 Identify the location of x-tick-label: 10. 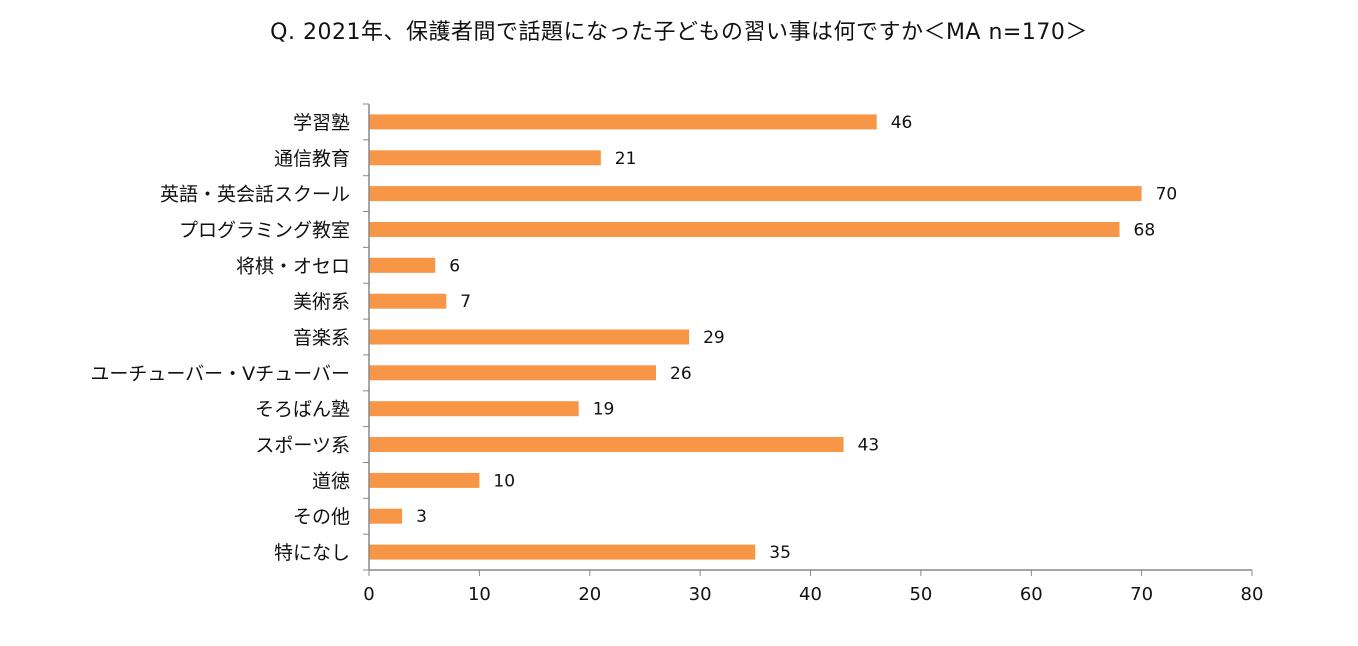
(479, 594).